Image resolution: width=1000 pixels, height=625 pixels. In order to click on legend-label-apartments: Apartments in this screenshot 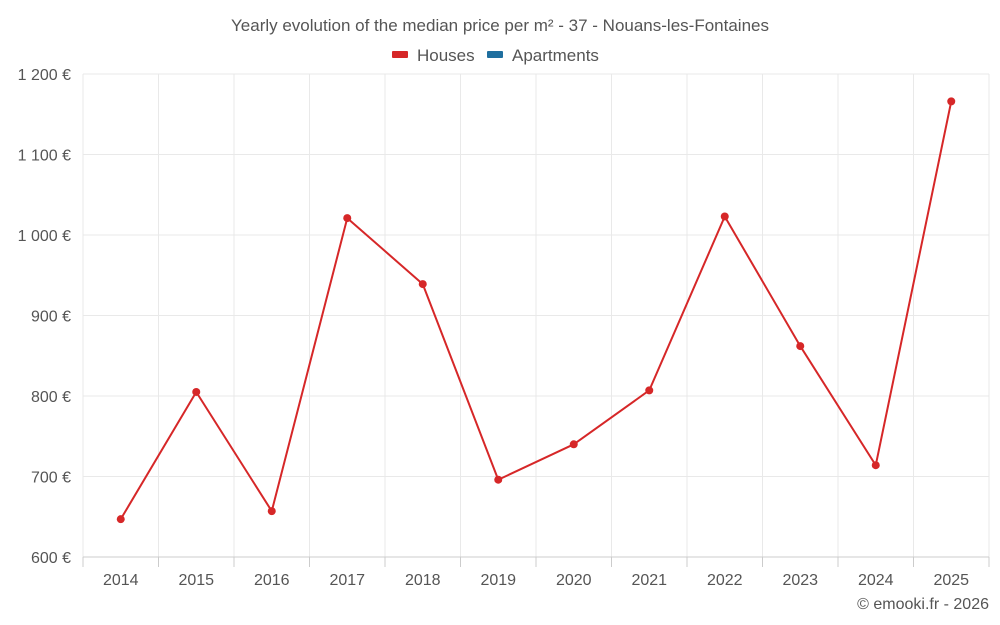, I will do `click(555, 55)`.